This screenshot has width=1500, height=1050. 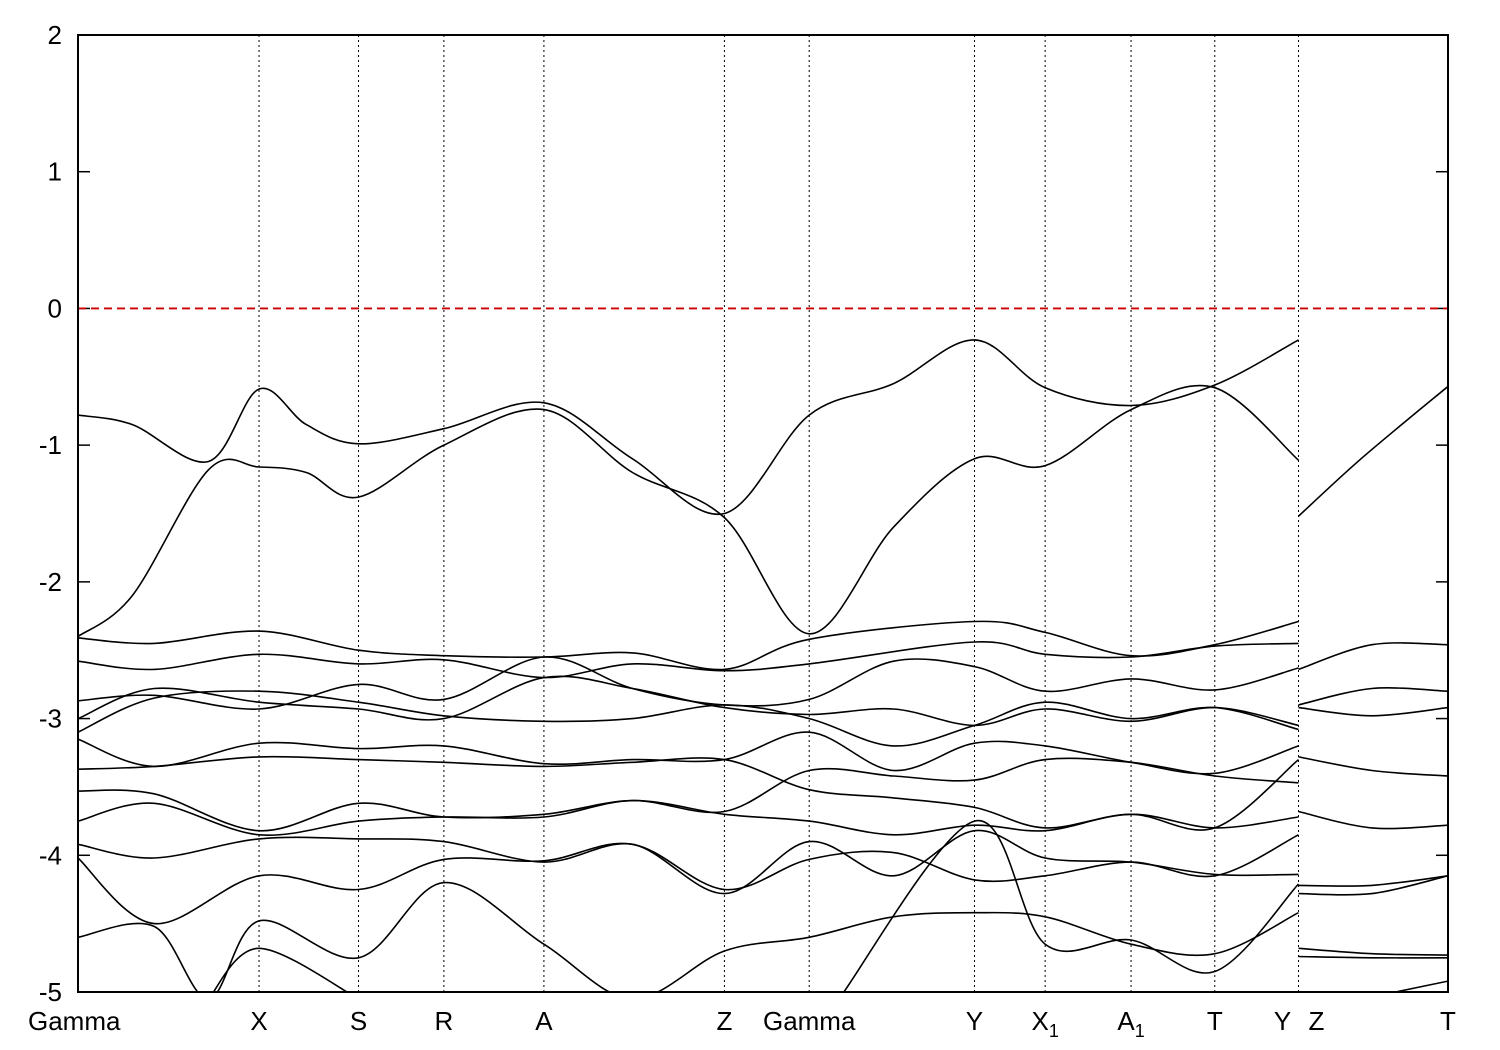 I want to click on y-tick-label: 0, so click(x=55, y=308).